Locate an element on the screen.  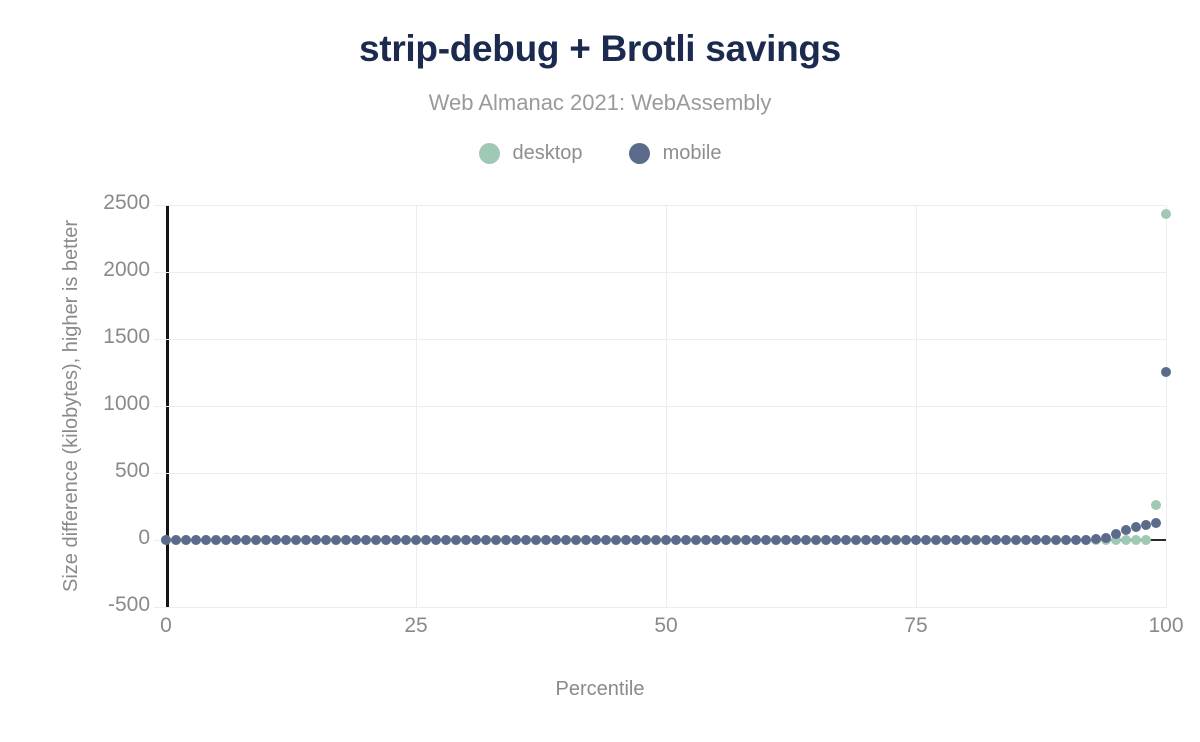
legend-item-mobile: mobile is located at coordinates (674, 153).